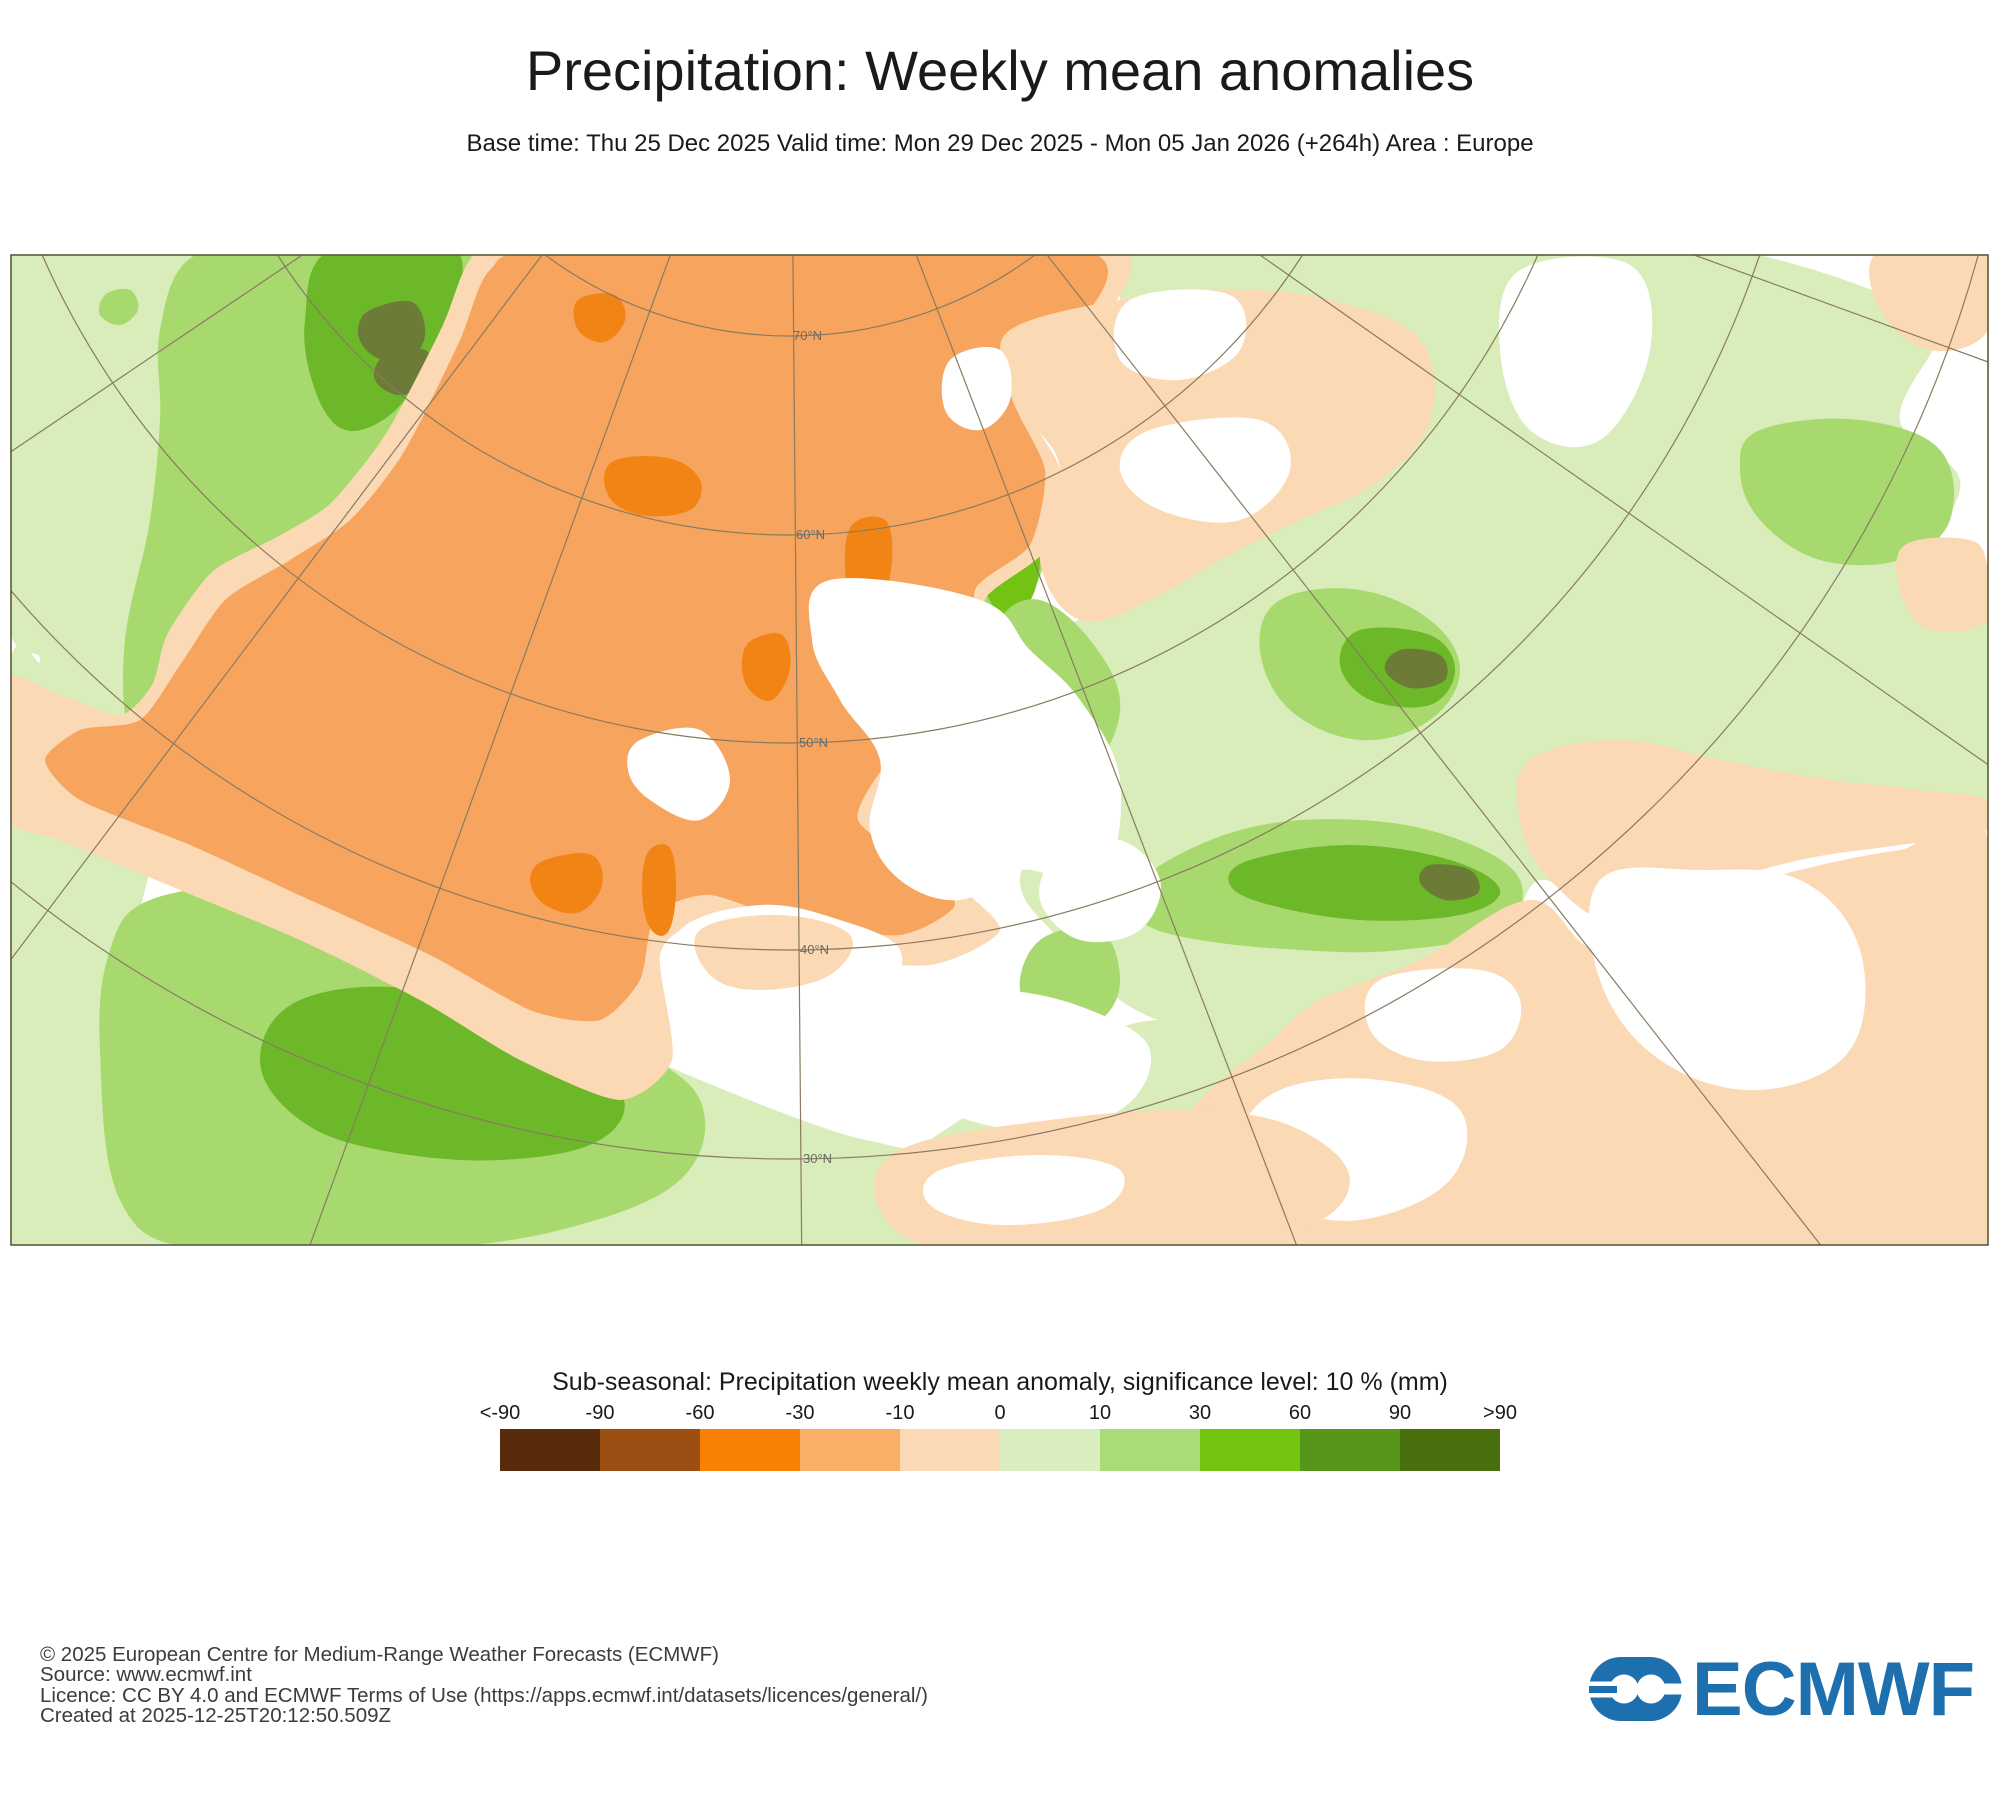  Describe the element at coordinates (1833, 1689) in the screenshot. I see `svg-text: ECMWF` at that location.